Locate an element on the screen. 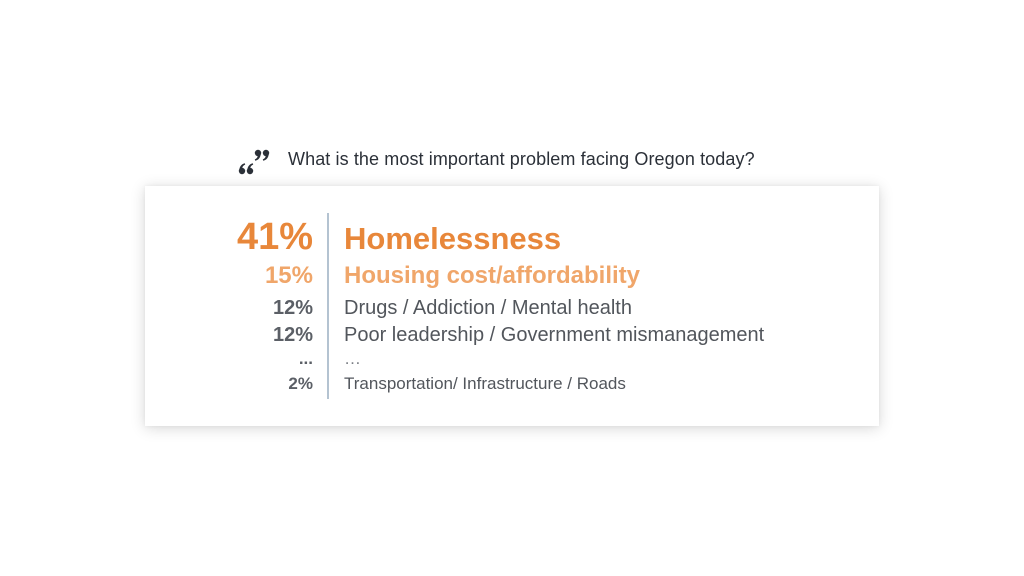 This screenshot has width=1024, height=576. result-label: Transportation/ Infrastructure / Roads is located at coordinates (485, 383).